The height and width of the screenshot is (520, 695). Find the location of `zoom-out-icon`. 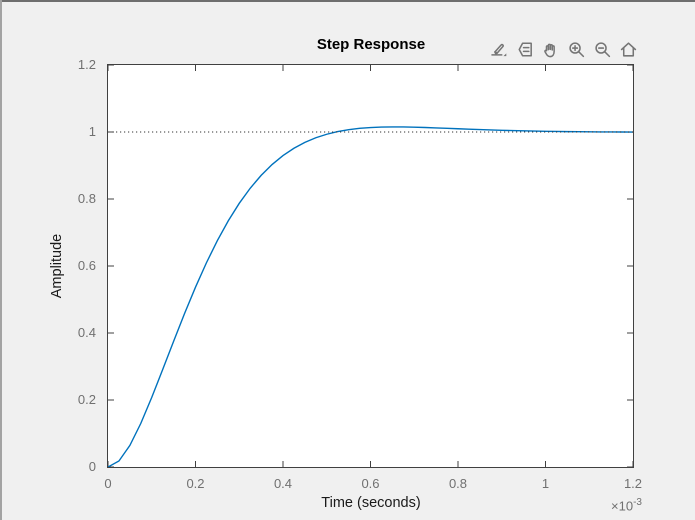

zoom-out-icon is located at coordinates (602, 49).